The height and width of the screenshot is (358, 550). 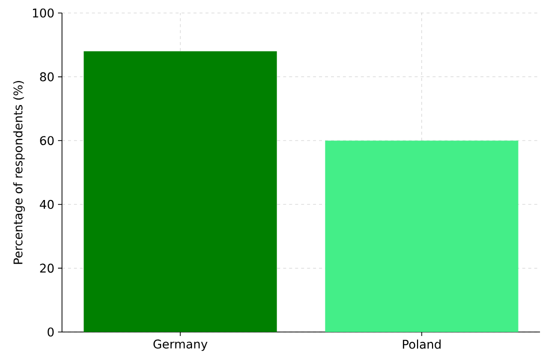 What do you see at coordinates (51, 332) in the screenshot?
I see `y-tick-label: 0` at bounding box center [51, 332].